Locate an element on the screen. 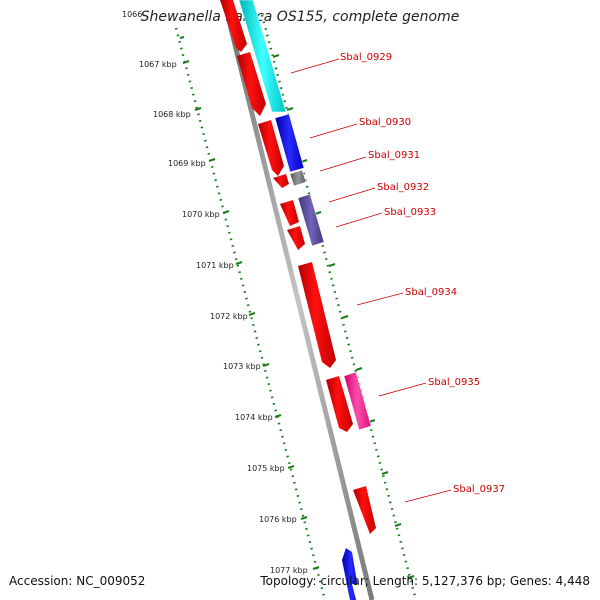 This screenshot has height=600, width=600. tick-label-1075: 1075 kbp is located at coordinates (266, 468).